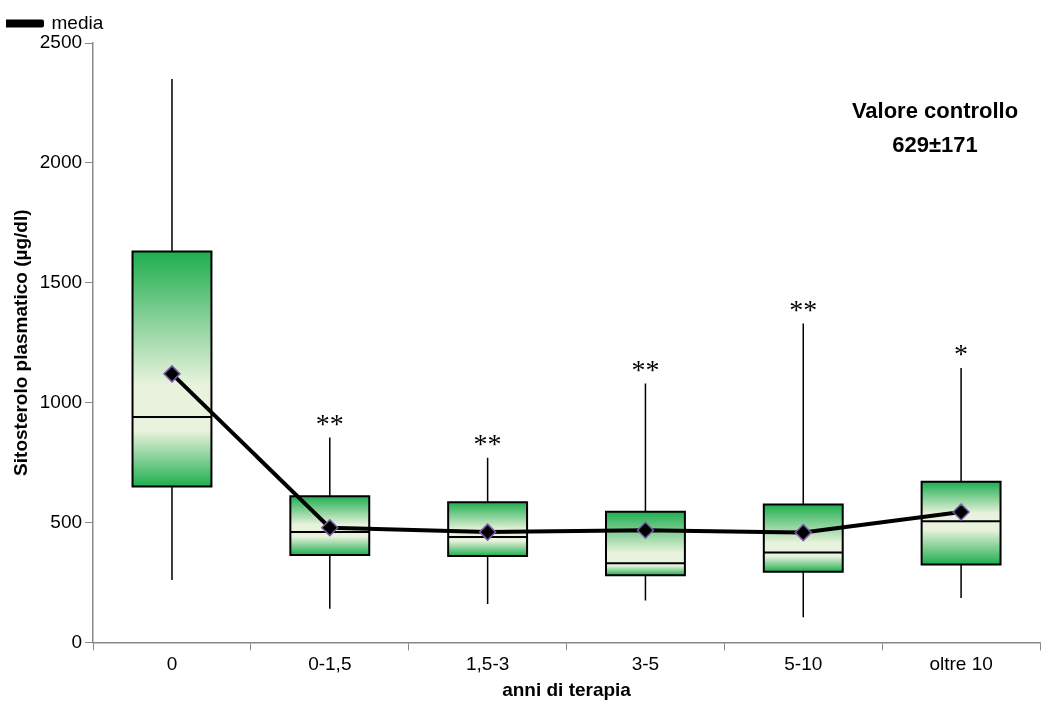 The width and height of the screenshot is (1058, 706). What do you see at coordinates (803, 664) in the screenshot?
I see `x-tick-label: 5-10` at bounding box center [803, 664].